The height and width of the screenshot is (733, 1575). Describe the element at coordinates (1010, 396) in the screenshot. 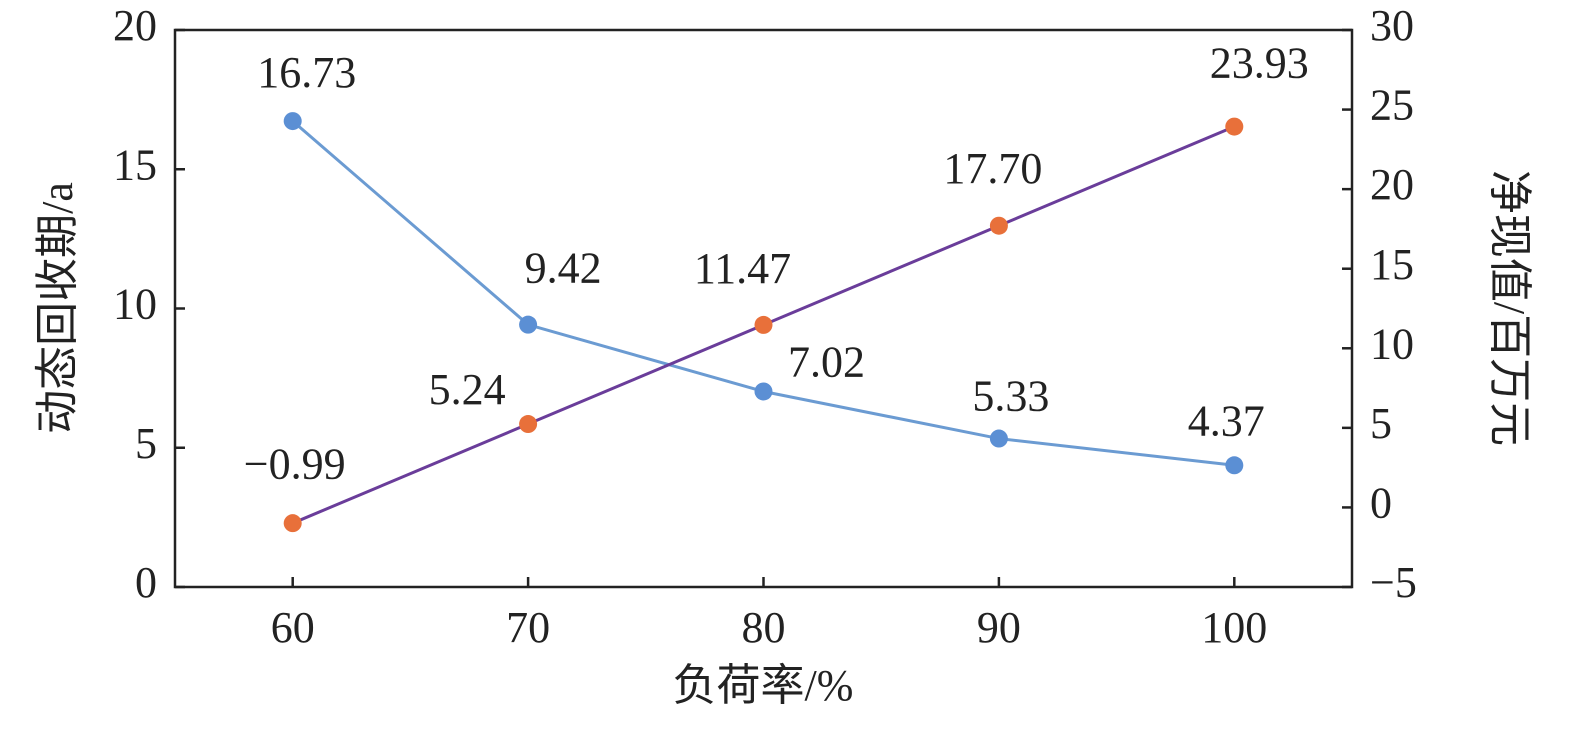

I see `data-label: 5.33` at that location.